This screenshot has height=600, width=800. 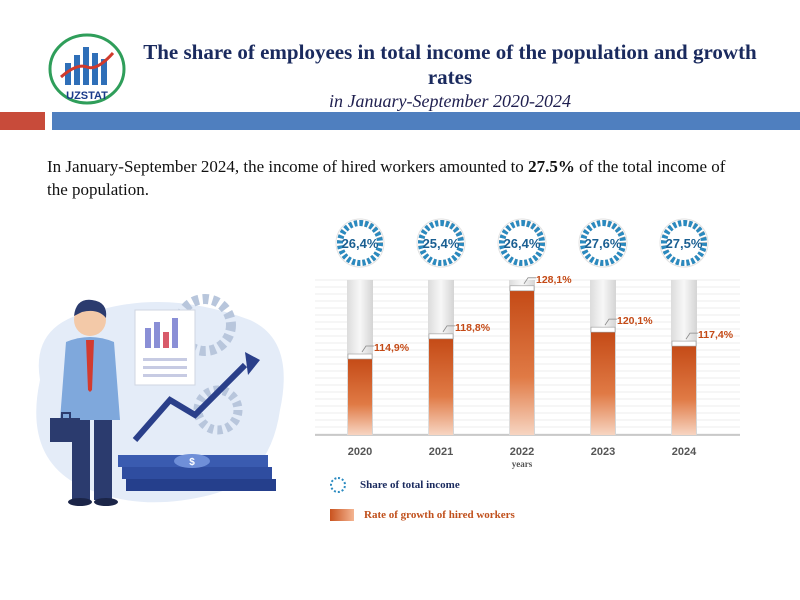 I want to click on growth-label: 118,8%, so click(x=473, y=328).